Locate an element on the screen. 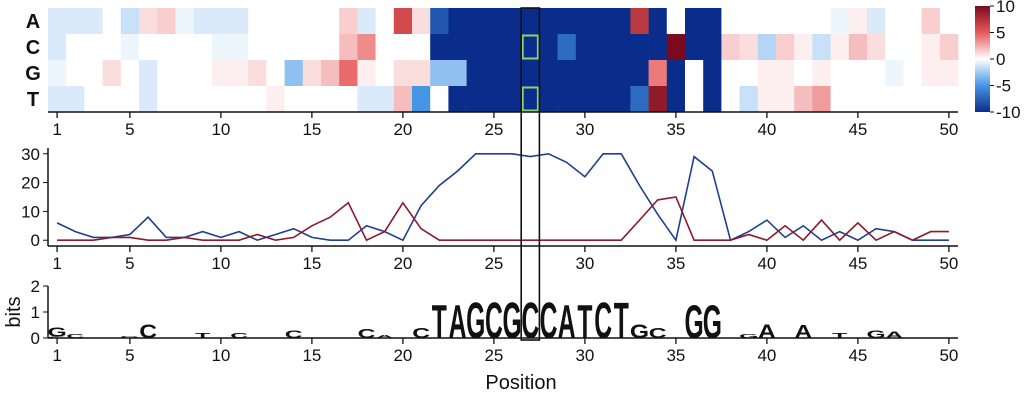  logo-y-axis-title: bits is located at coordinates (14, 311).